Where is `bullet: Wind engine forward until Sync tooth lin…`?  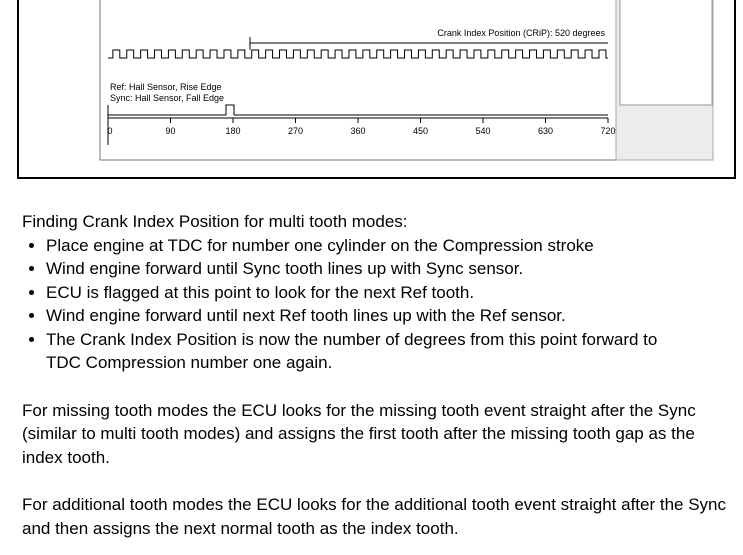
bullet: Wind engine forward until Sync tooth lin… is located at coordinates (390, 269).